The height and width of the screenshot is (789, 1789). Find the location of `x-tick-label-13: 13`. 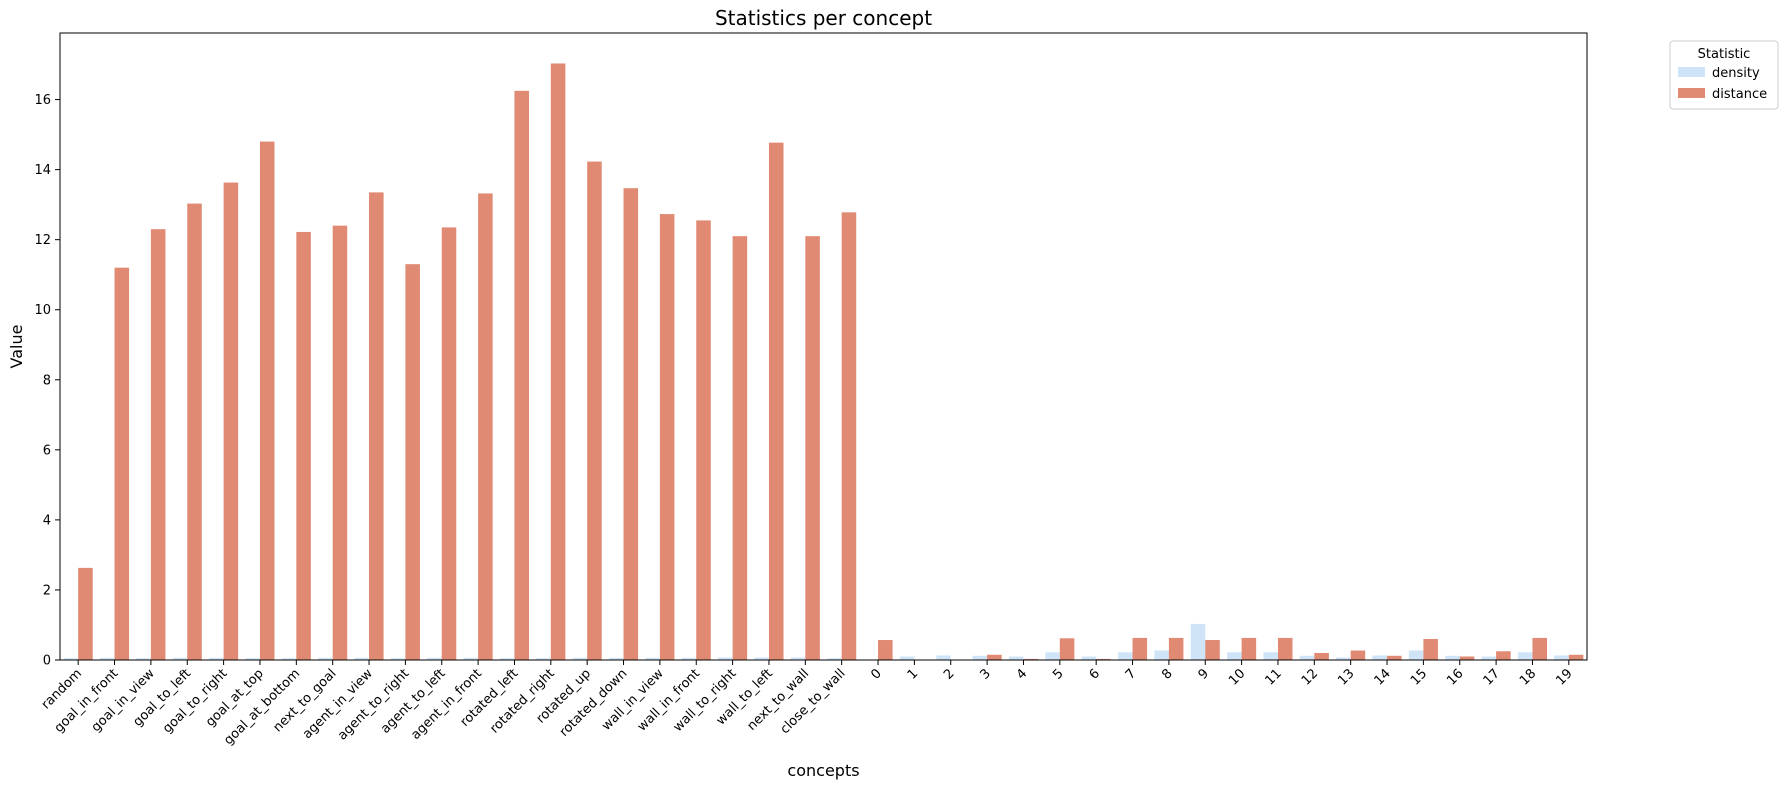

x-tick-label-13: 13 is located at coordinates (1346, 677).